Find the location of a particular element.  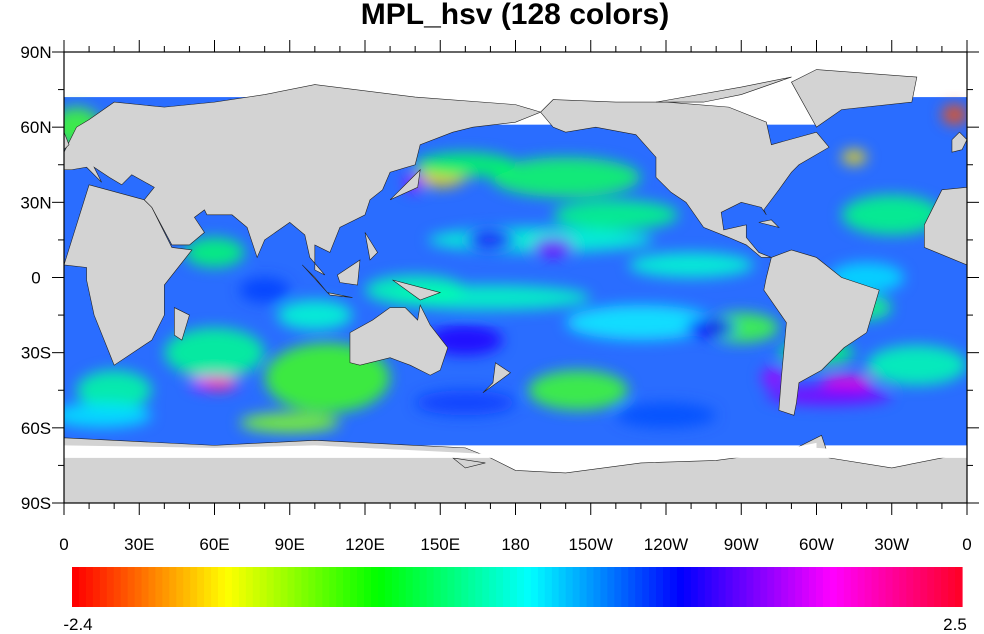

lon-tick-label: 180 is located at coordinates (515, 544).